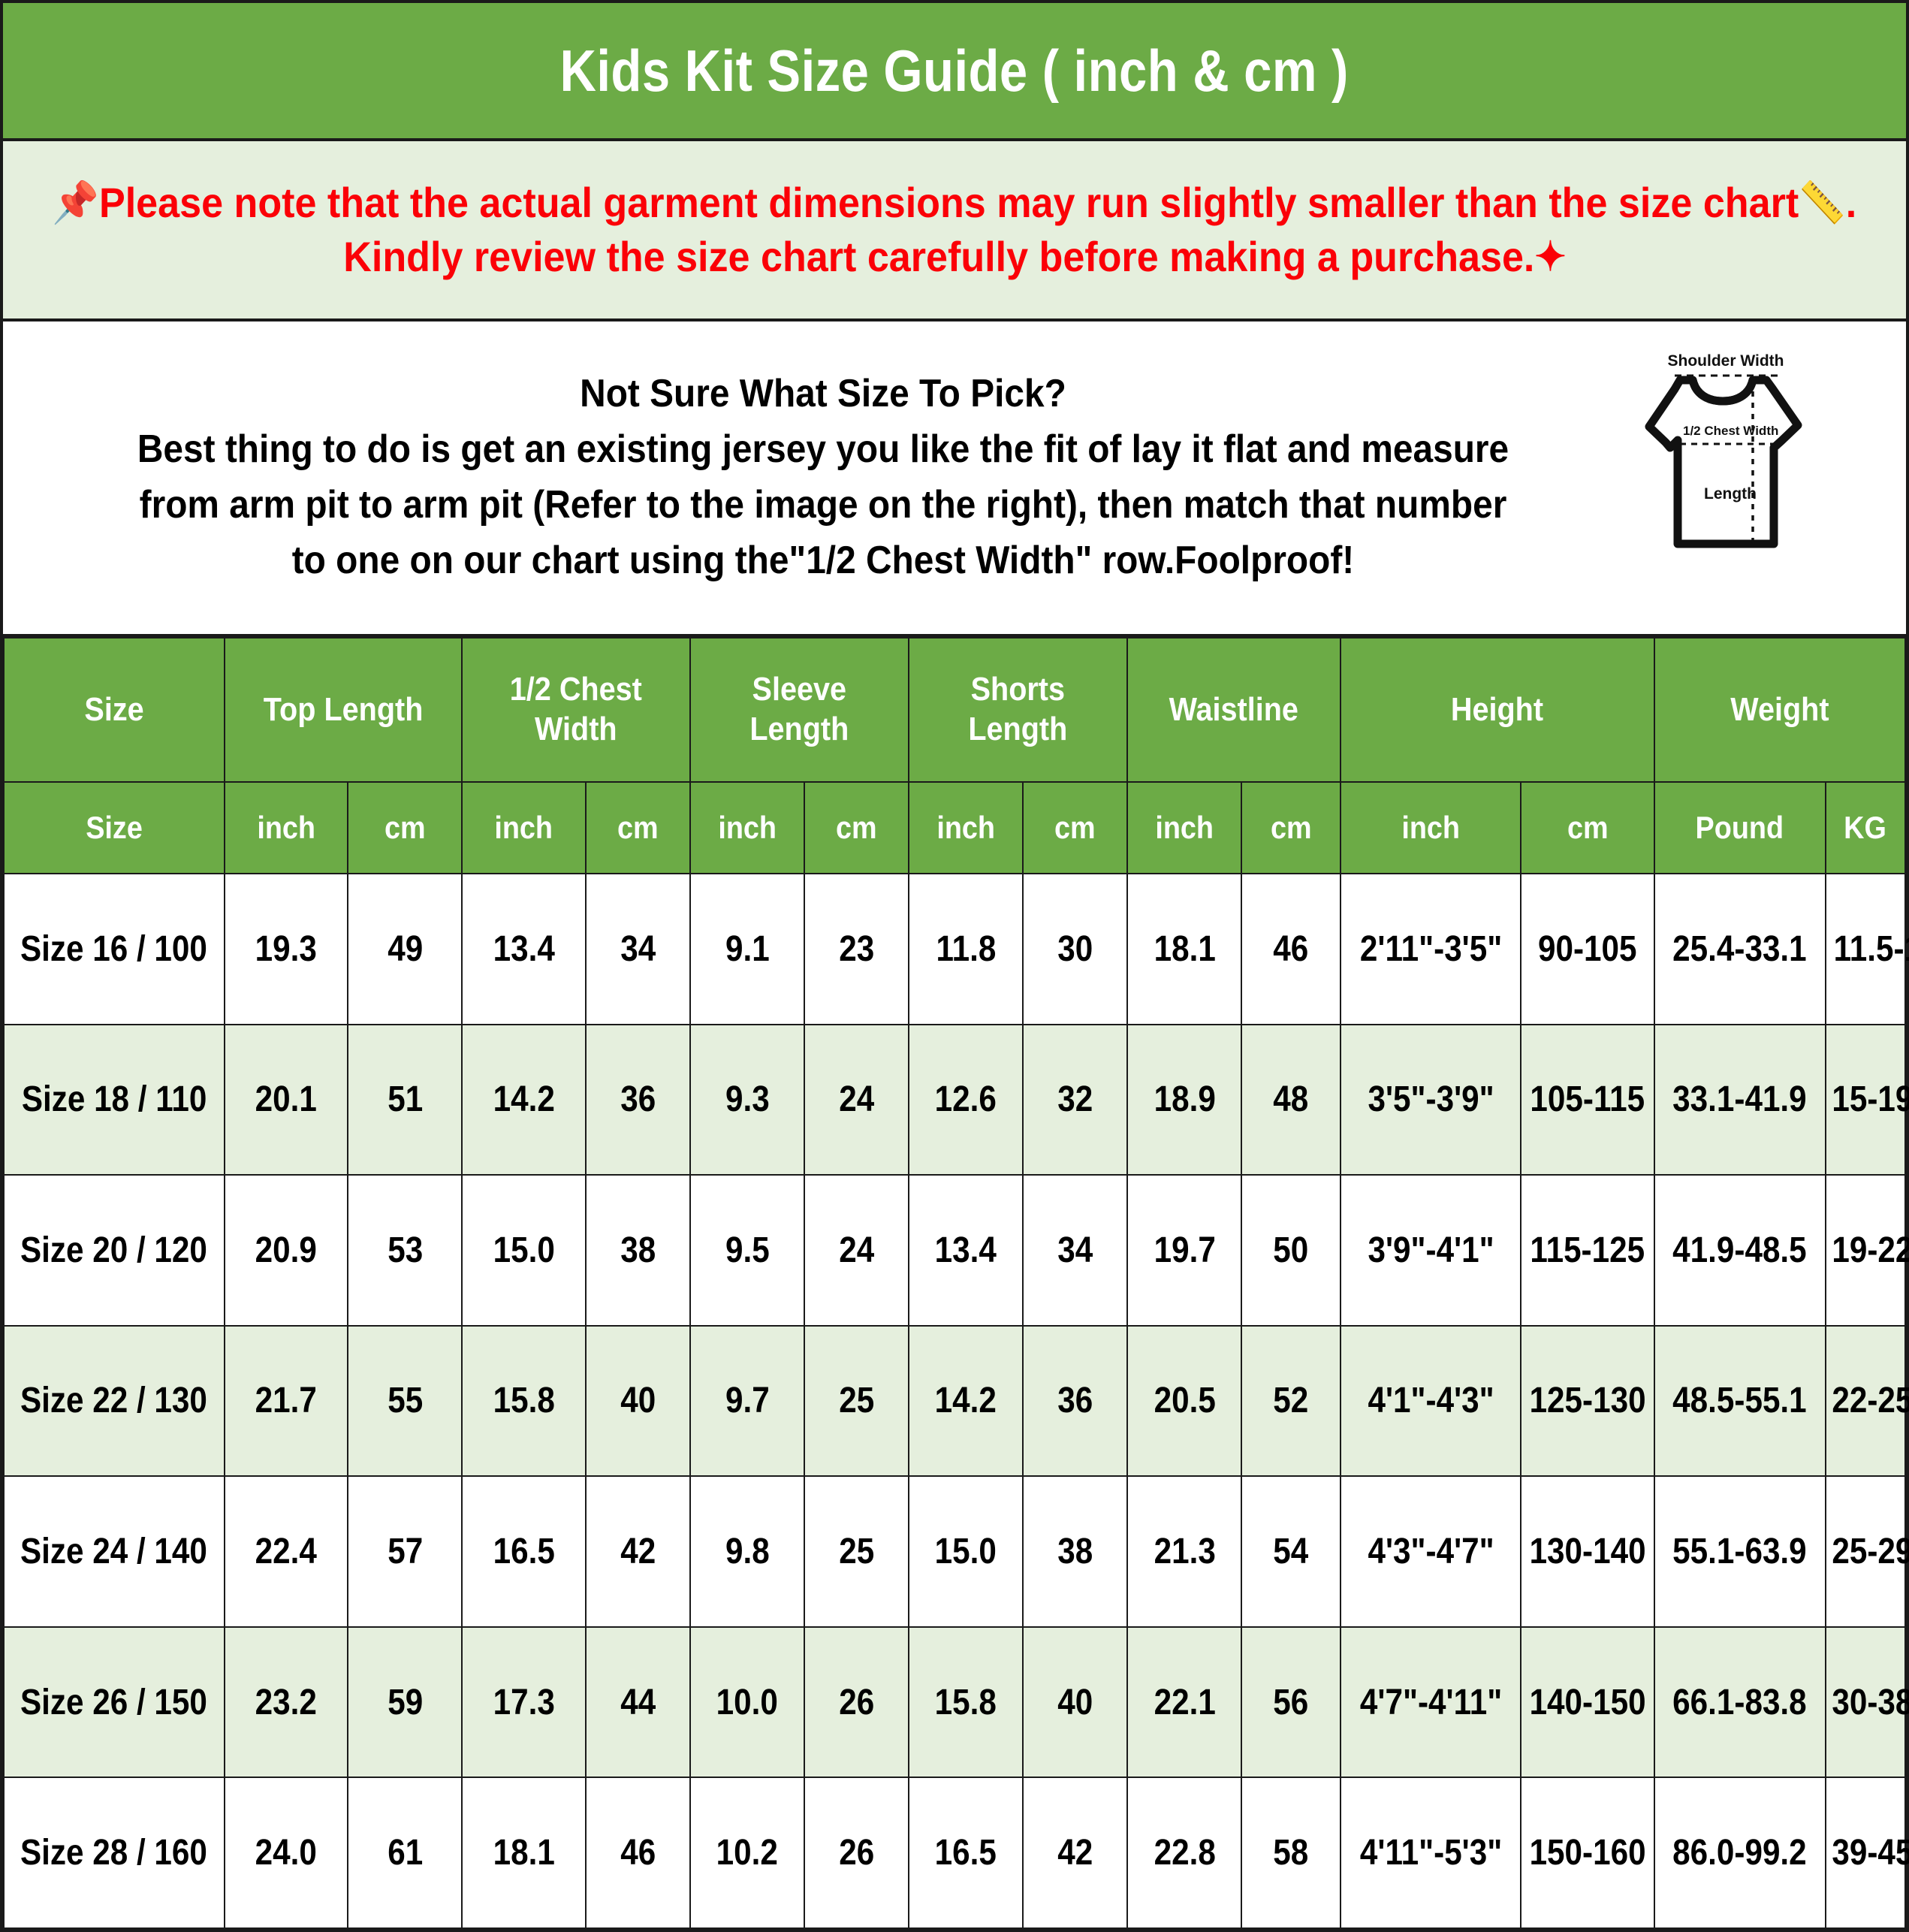 Image resolution: width=1909 pixels, height=1932 pixels. I want to click on table-cell-size: Size 28 / 160, so click(114, 1853).